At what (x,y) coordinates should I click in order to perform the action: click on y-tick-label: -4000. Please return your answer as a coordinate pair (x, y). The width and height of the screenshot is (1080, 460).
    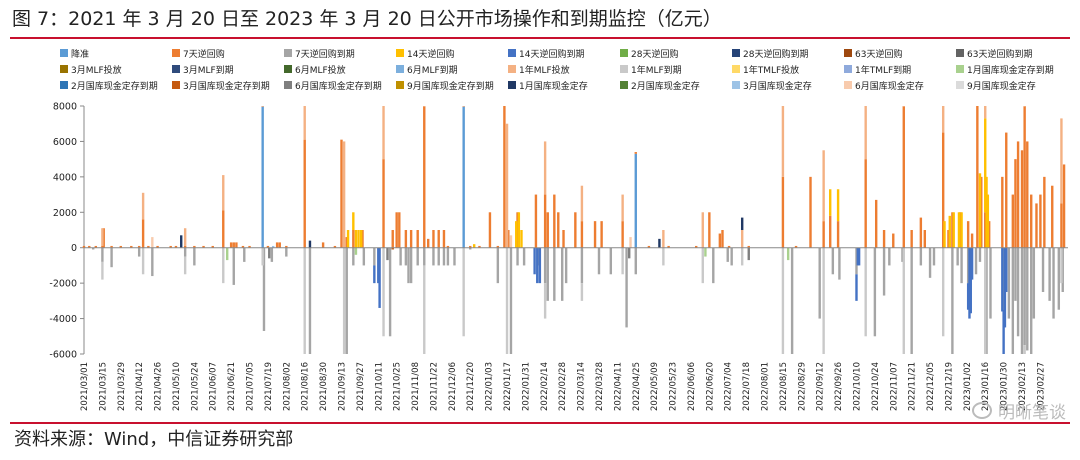
    Looking at the image, I should click on (63, 319).